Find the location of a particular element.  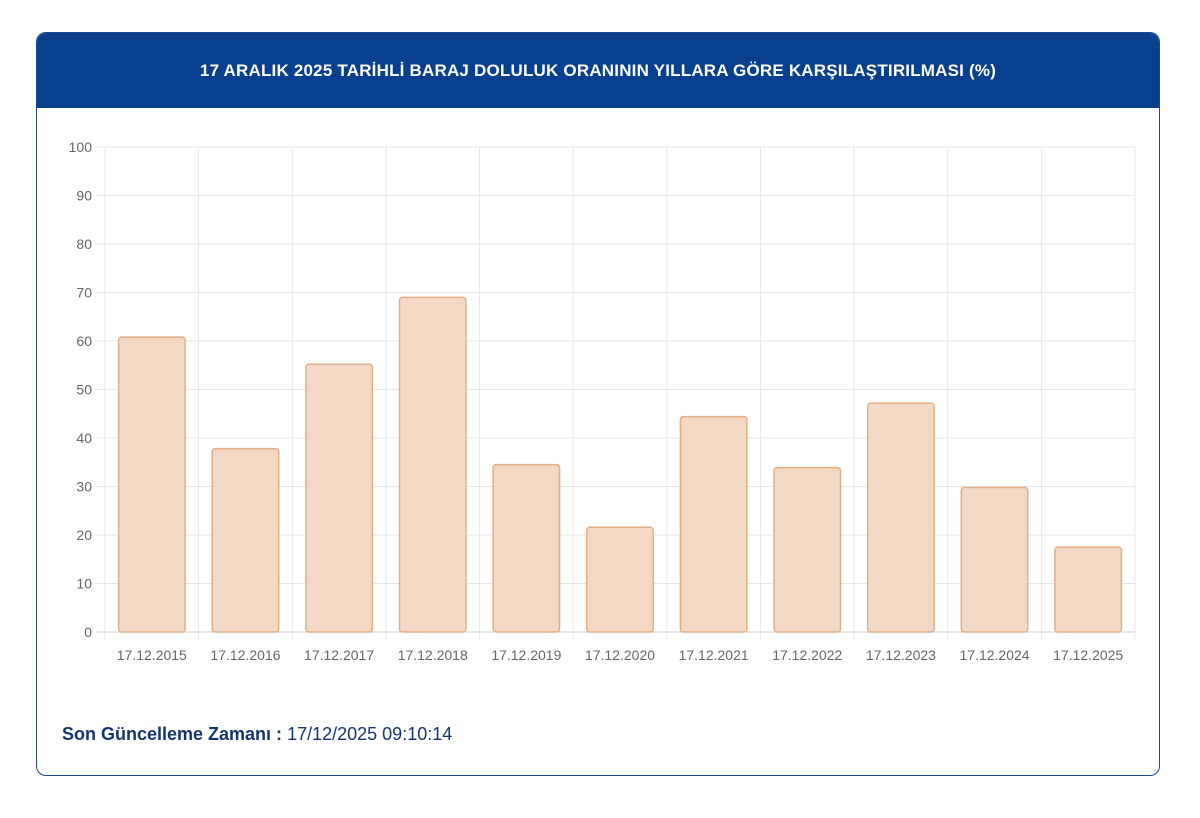

x-tick-label: 17.12.2021 is located at coordinates (714, 655).